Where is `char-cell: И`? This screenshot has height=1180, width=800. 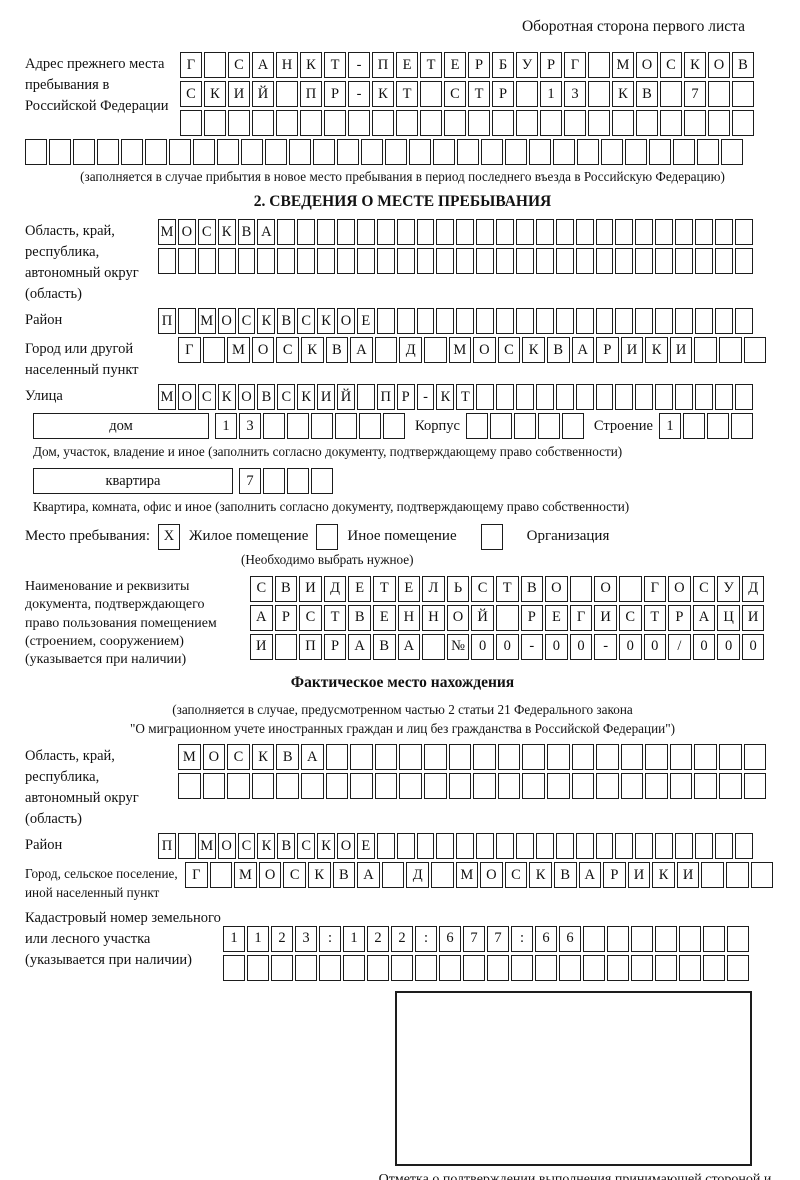
char-cell: И is located at coordinates (310, 588).